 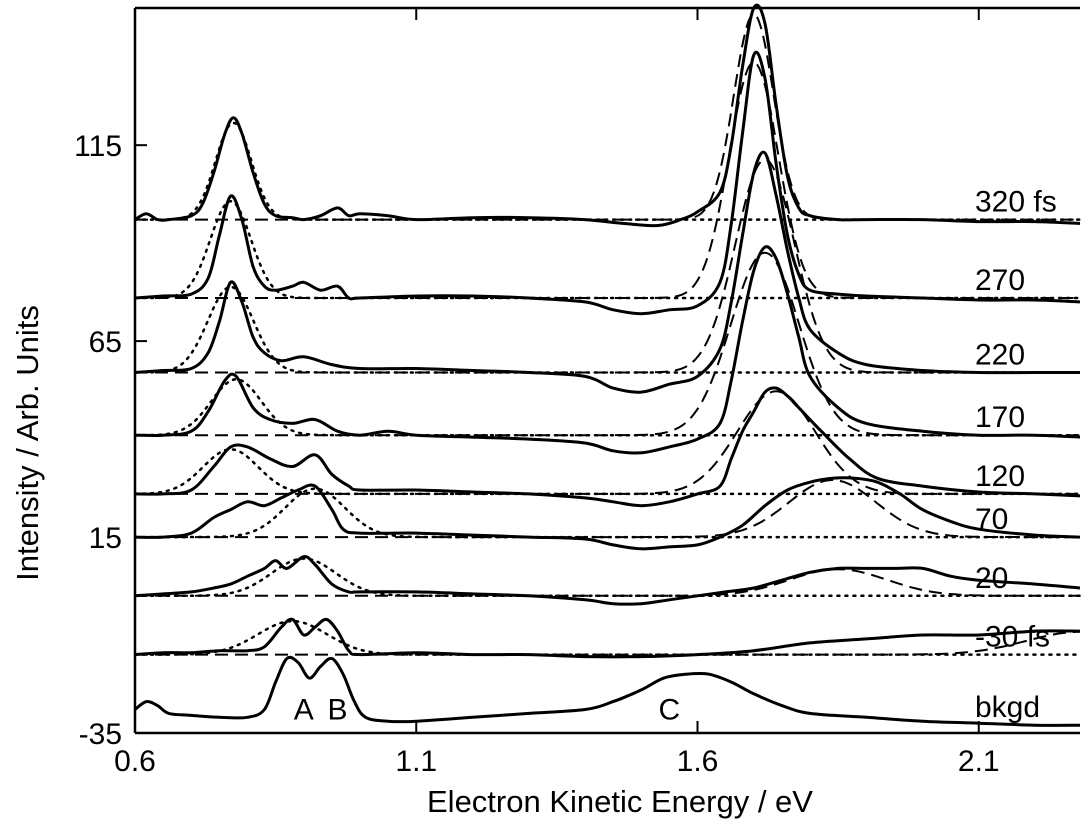 I want to click on peak-label: B, so click(x=337, y=709).